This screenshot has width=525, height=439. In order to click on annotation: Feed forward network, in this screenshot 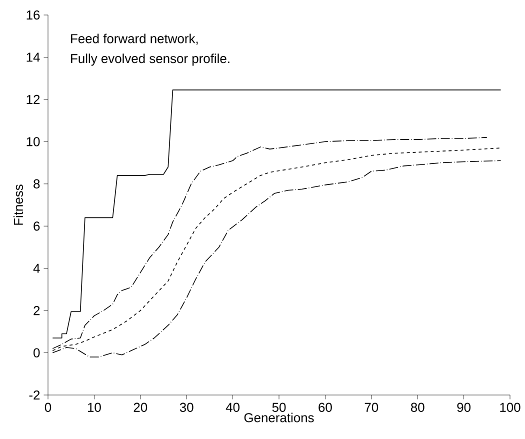, I will do `click(134, 39)`.